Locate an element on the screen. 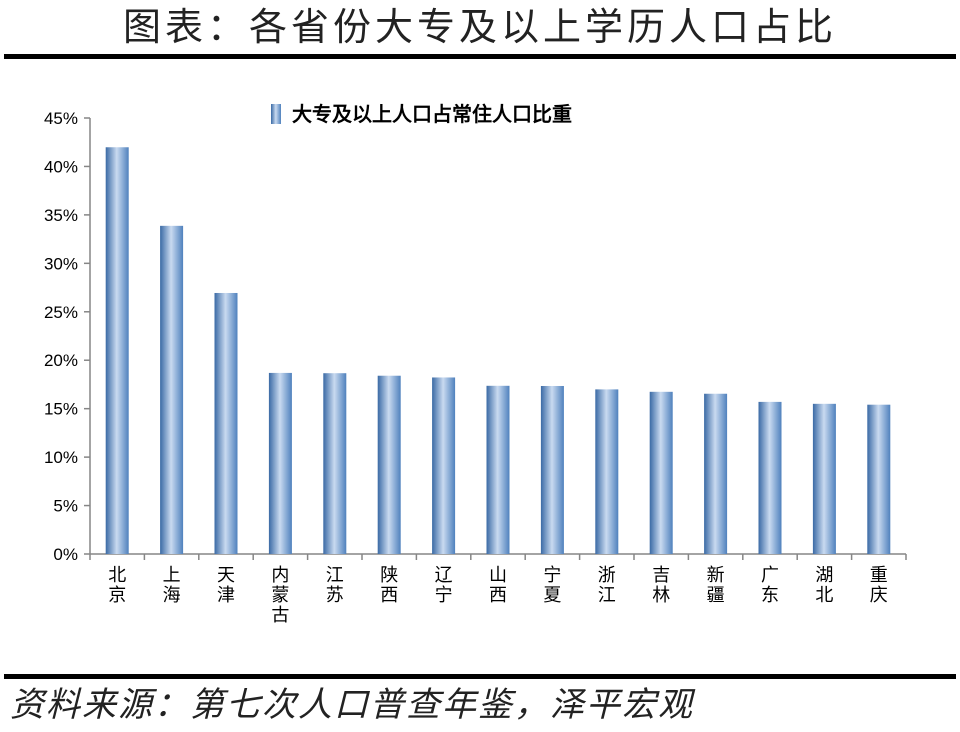 The image size is (960, 732). page-title: 图表：各省份大专及以上学历人口占比 is located at coordinates (479, 27).